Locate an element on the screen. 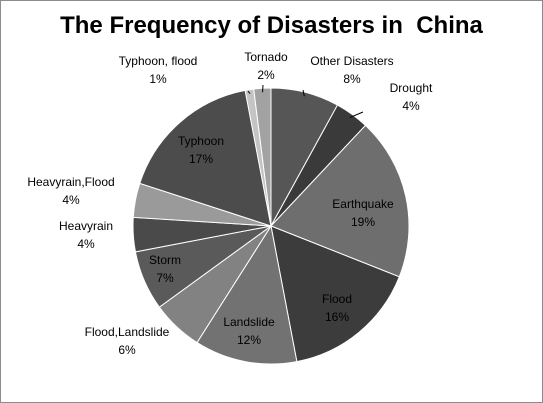 The image size is (543, 403). chart-title: The Frequency of Disasters in China is located at coordinates (271, 25).